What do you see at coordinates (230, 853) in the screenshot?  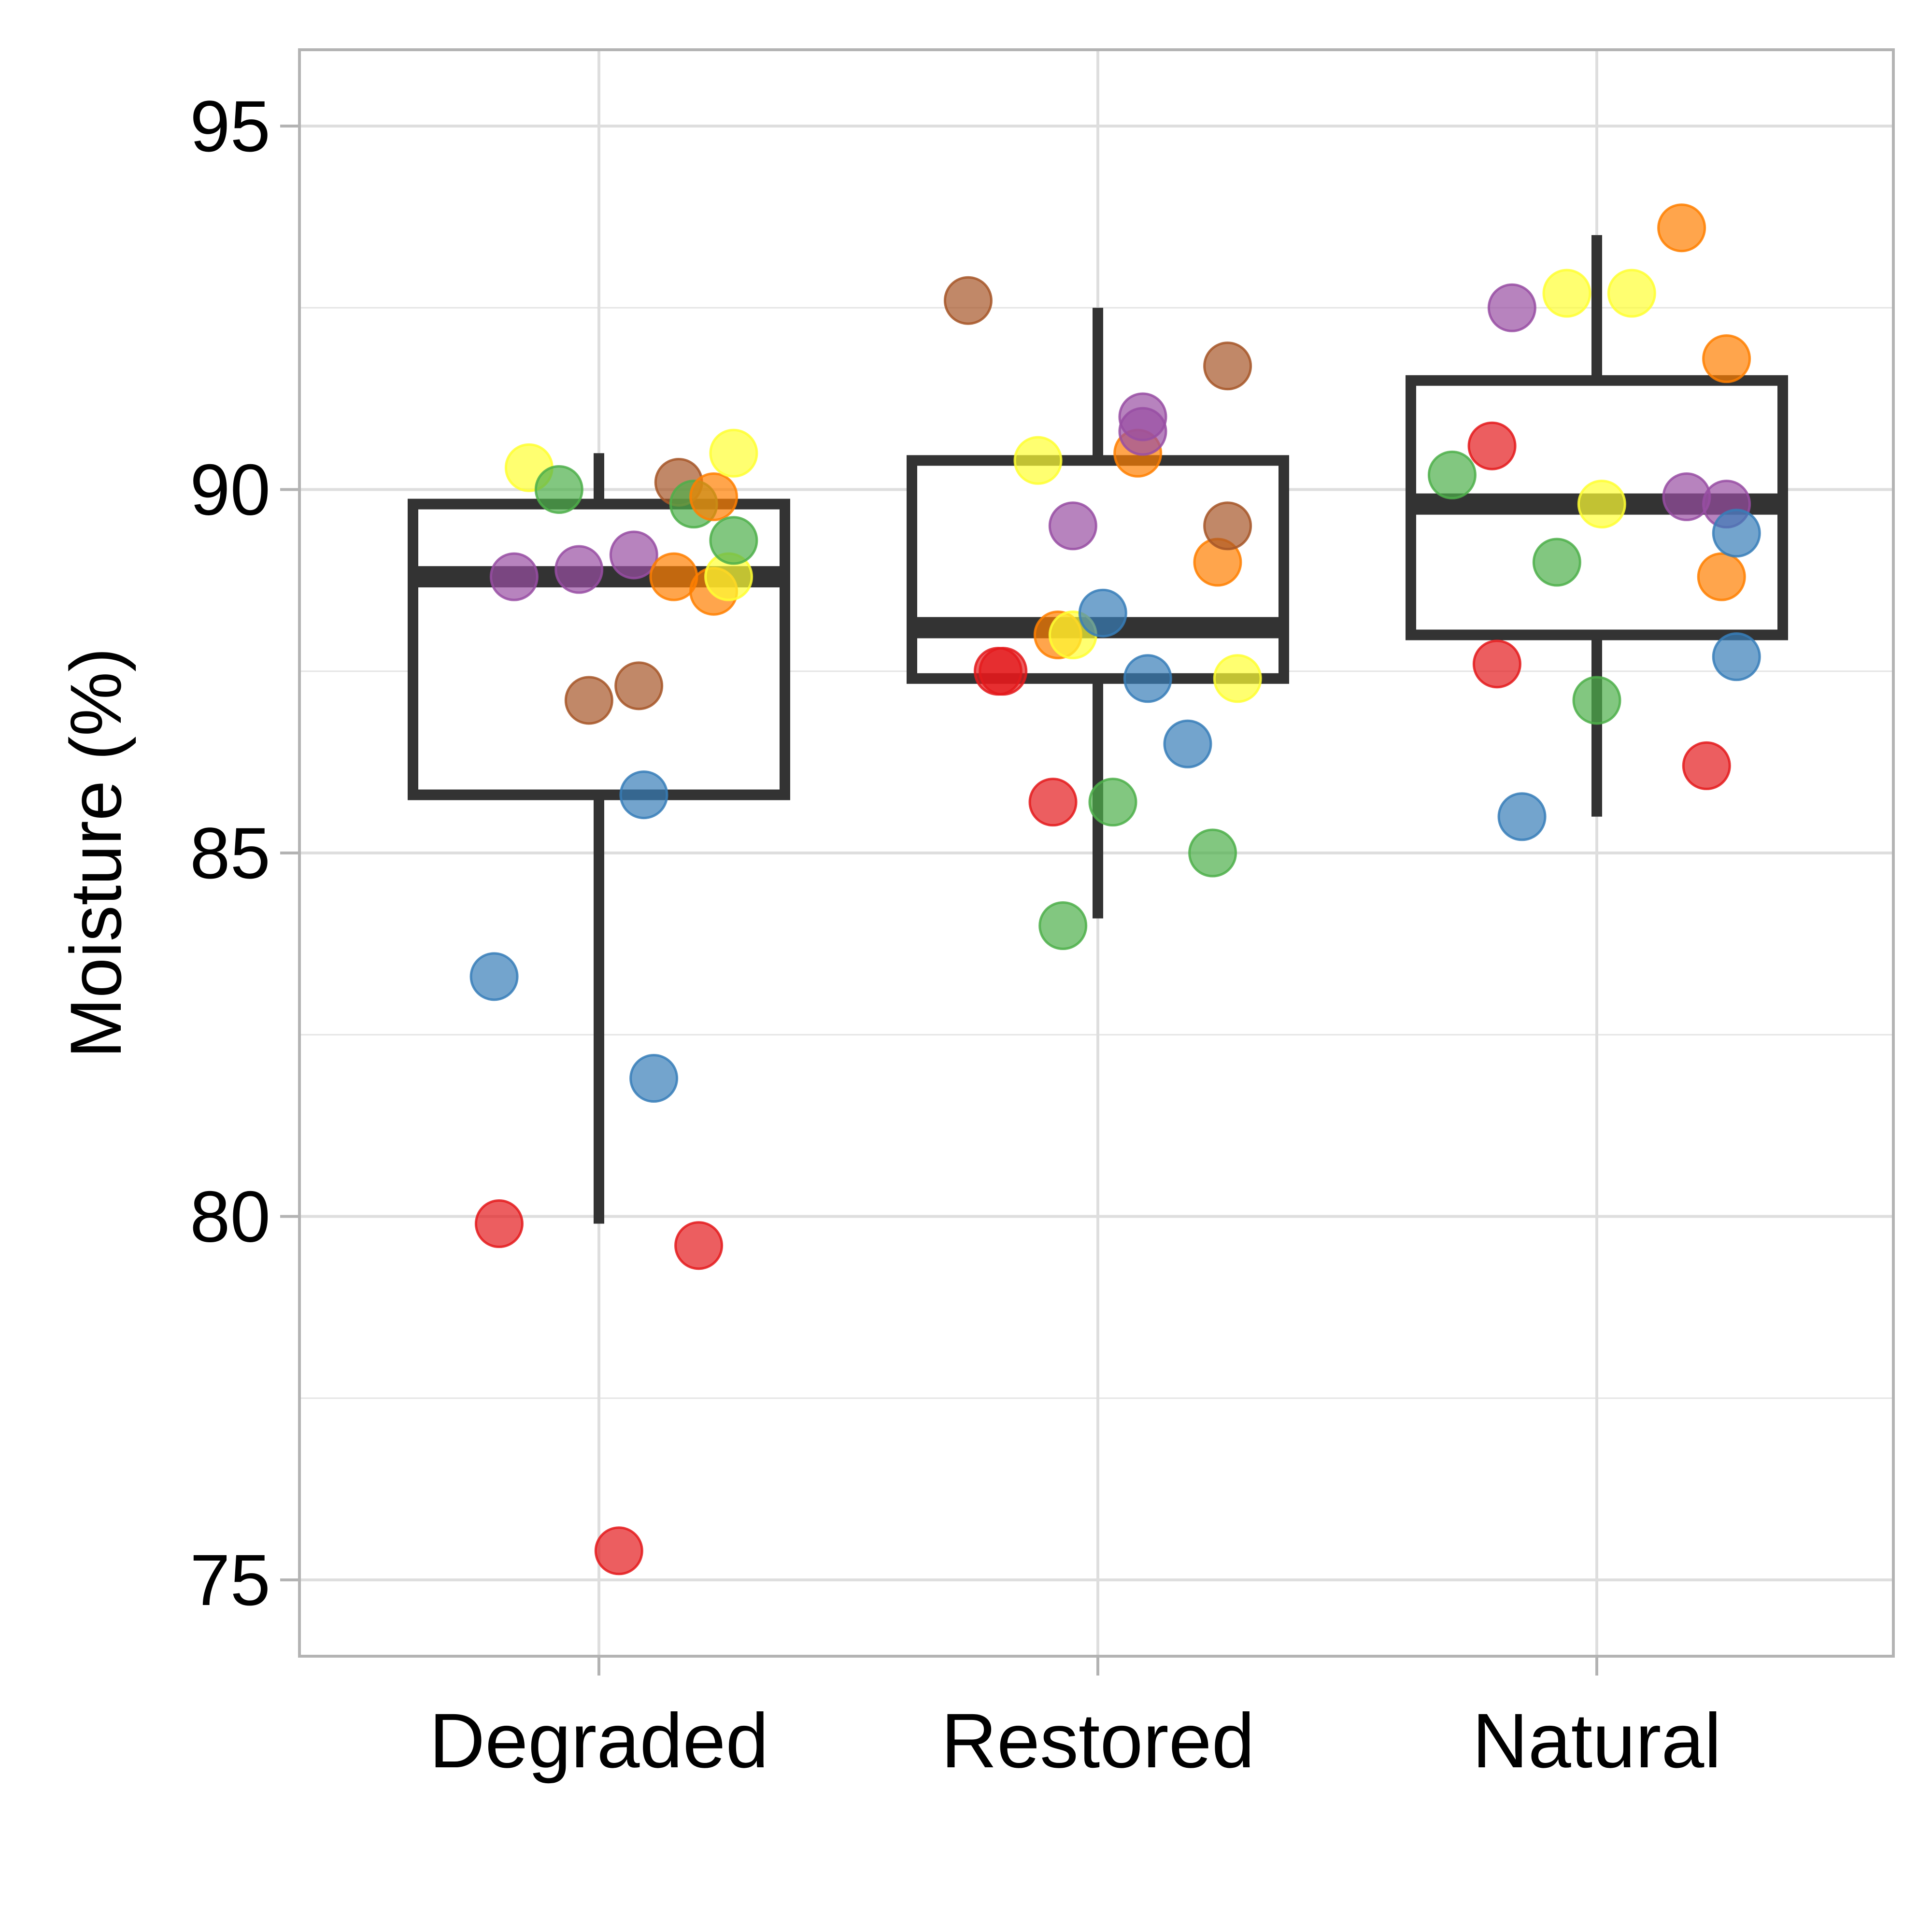 I see `y-tick-label: 85` at bounding box center [230, 853].